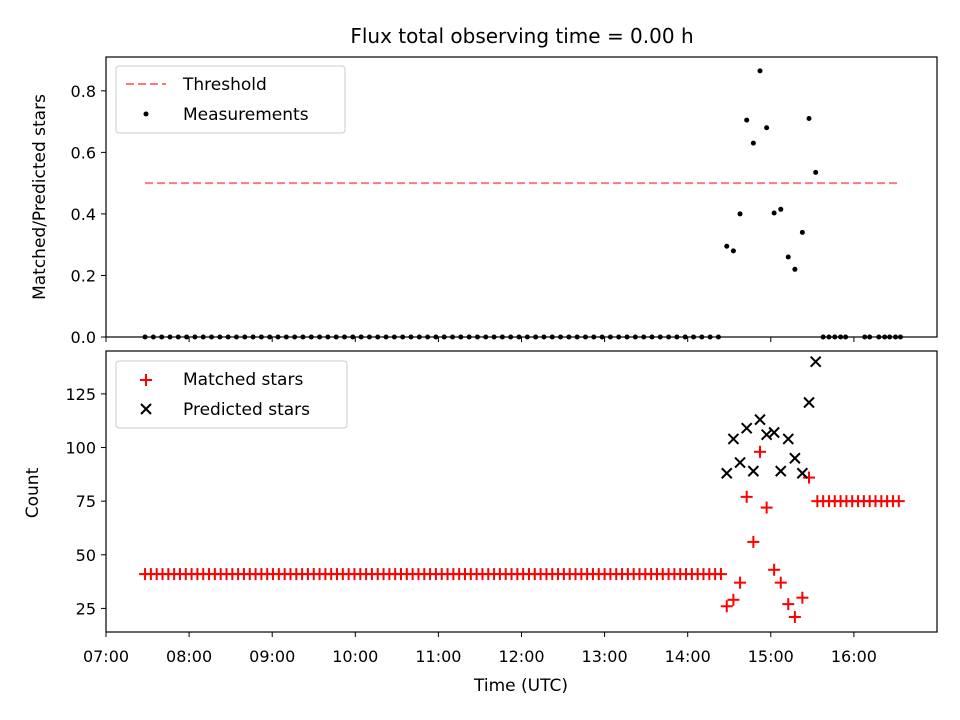 The width and height of the screenshot is (960, 720). What do you see at coordinates (231, 394) in the screenshot?
I see `bottom-legend-frame` at bounding box center [231, 394].